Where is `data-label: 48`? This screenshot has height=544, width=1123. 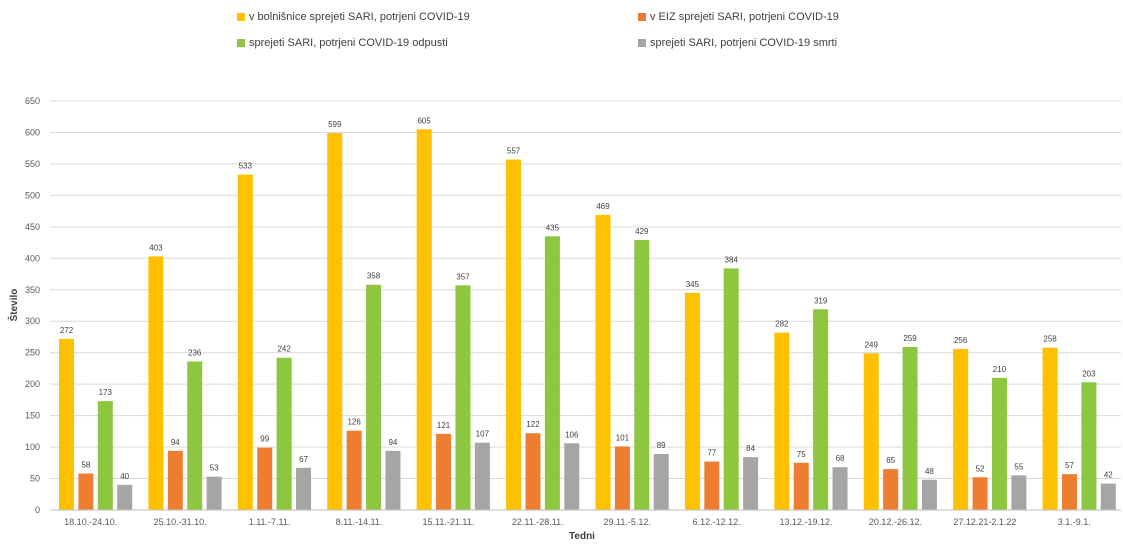
data-label: 48 is located at coordinates (929, 471).